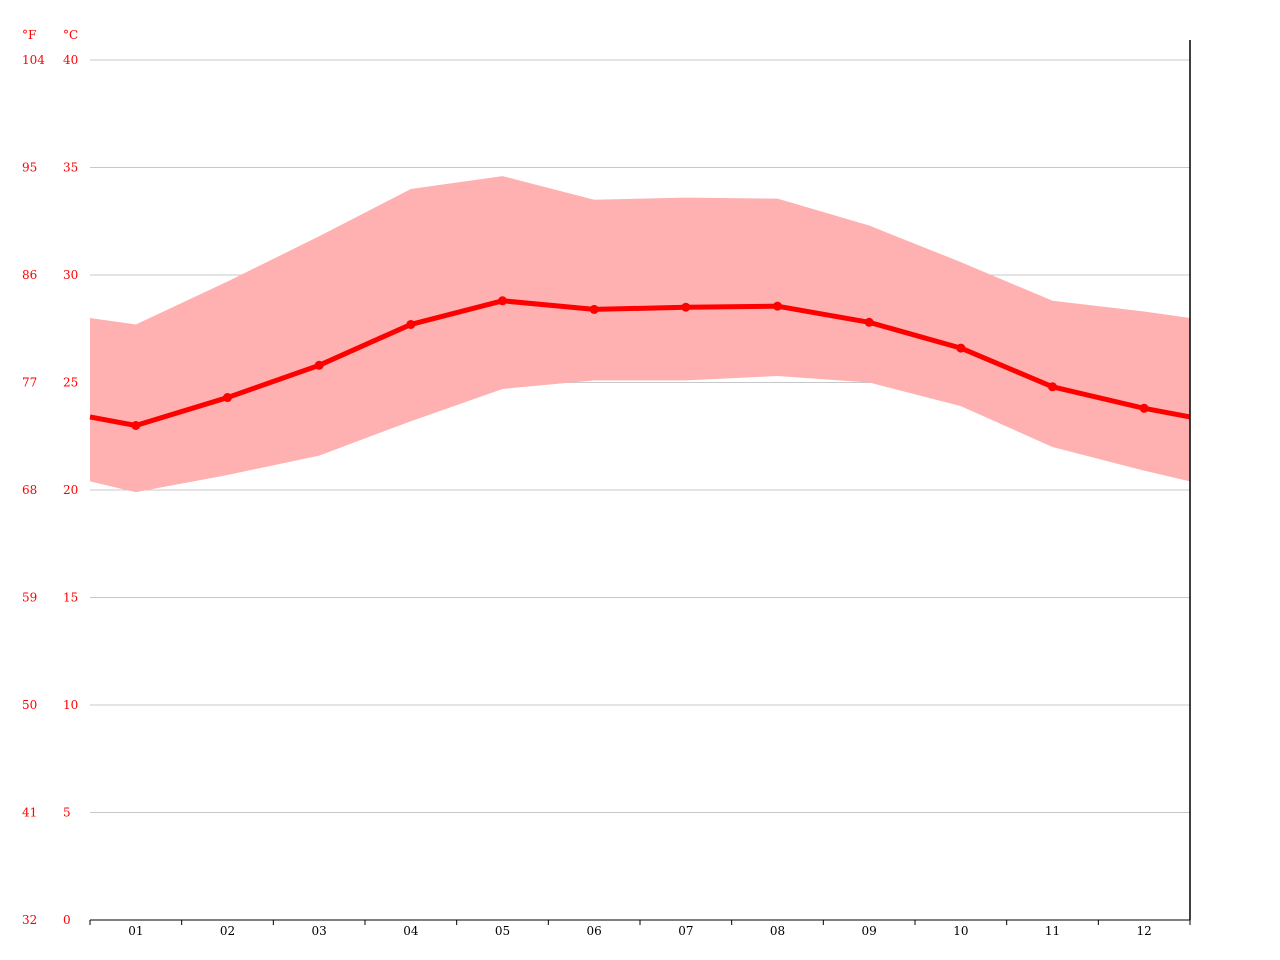  Describe the element at coordinates (29, 35) in the screenshot. I see `fahrenheit-unit-label: °F` at that location.